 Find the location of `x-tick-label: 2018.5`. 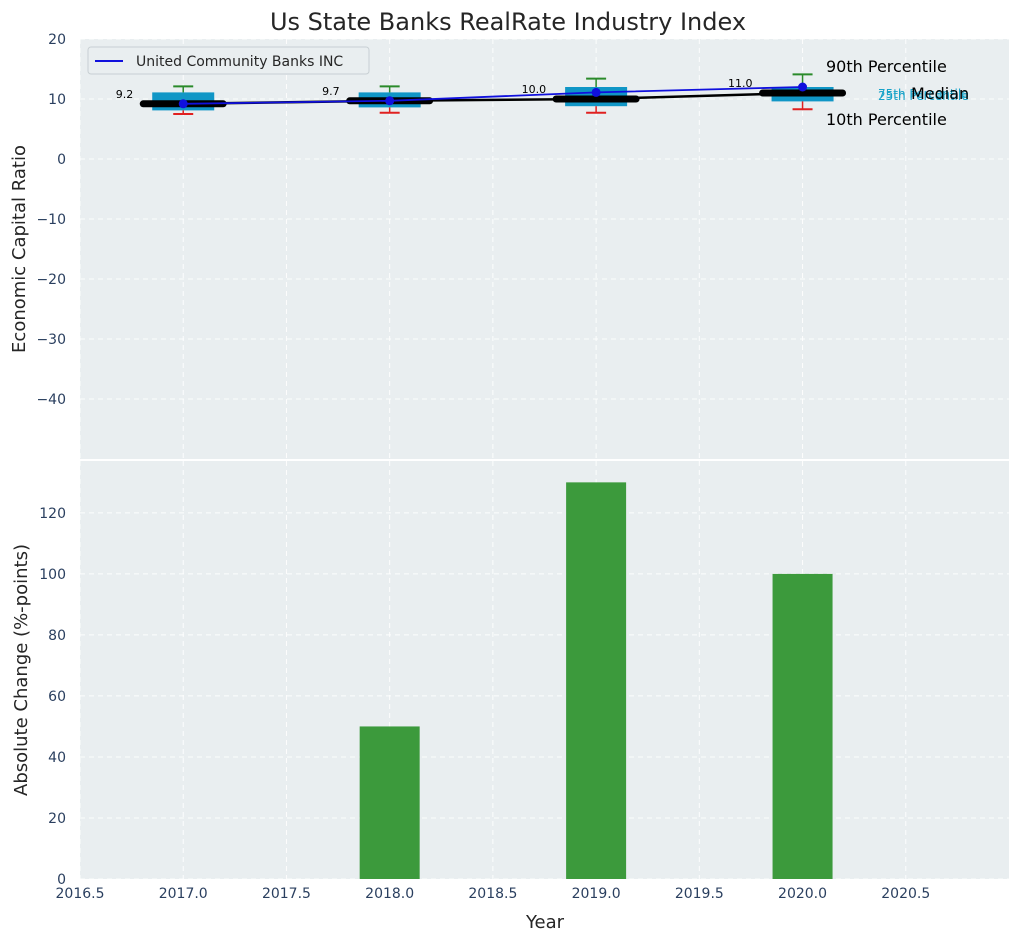

x-tick-label: 2018.5 is located at coordinates (492, 894).